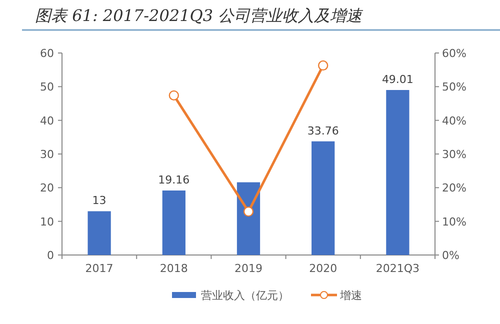 Image resolution: width=500 pixels, height=324 pixels. Describe the element at coordinates (454, 53) in the screenshot. I see `y2-tick-label: 60%` at that location.